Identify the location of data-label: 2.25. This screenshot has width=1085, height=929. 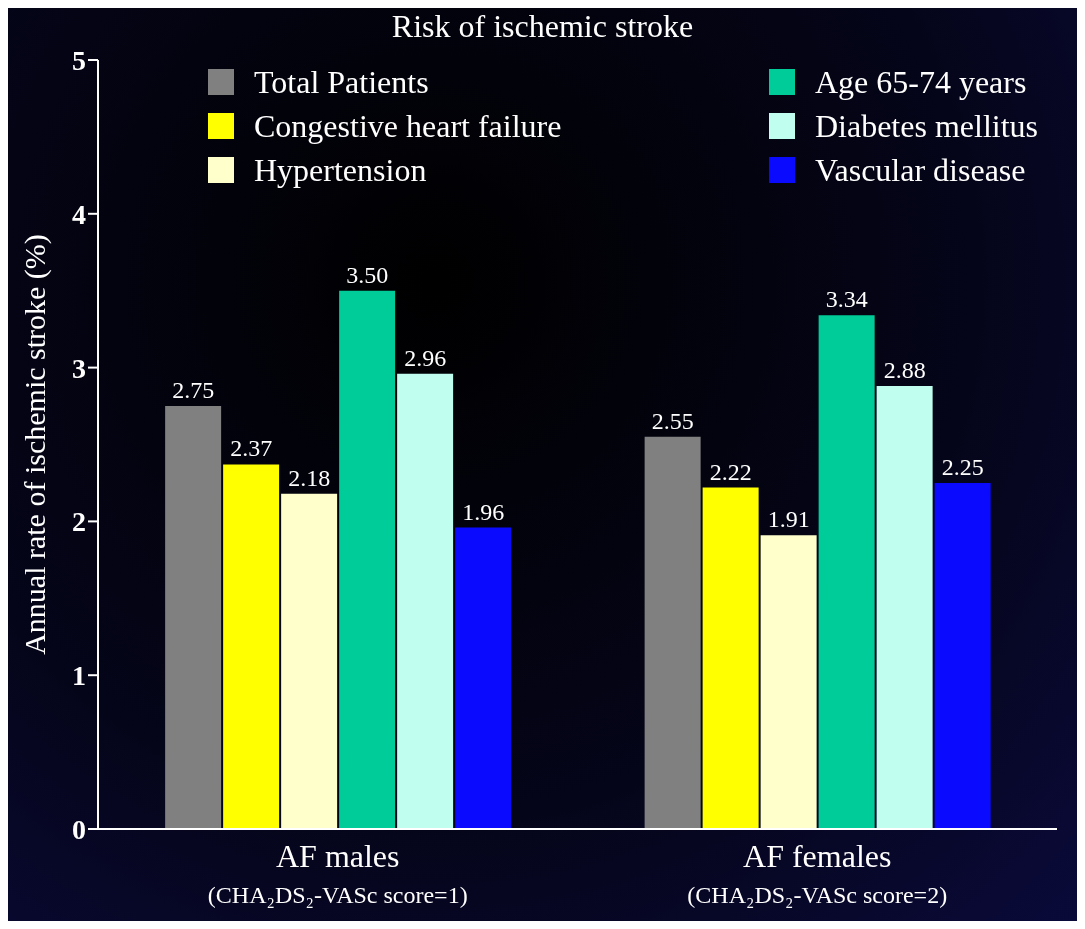
(962, 466).